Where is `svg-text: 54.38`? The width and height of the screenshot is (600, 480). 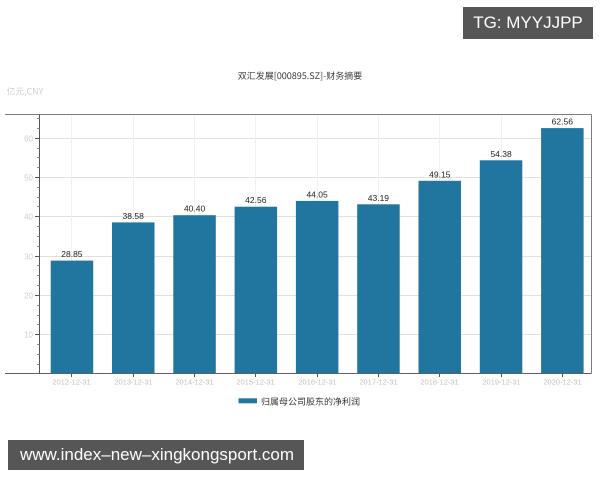
svg-text: 54.38 is located at coordinates (501, 154).